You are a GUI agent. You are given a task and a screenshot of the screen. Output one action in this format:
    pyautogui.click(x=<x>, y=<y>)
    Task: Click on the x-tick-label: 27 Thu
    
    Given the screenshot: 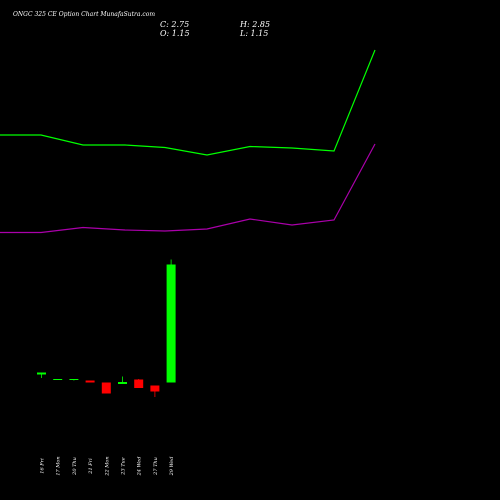 What is the action you would take?
    pyautogui.click(x=156, y=466)
    